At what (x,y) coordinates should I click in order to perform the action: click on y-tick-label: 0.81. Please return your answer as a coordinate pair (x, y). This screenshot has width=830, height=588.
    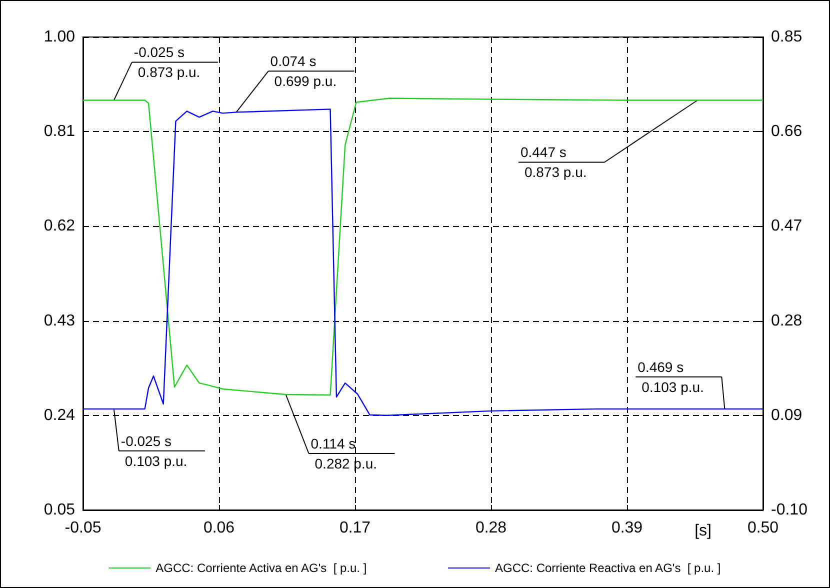
    Looking at the image, I should click on (60, 131).